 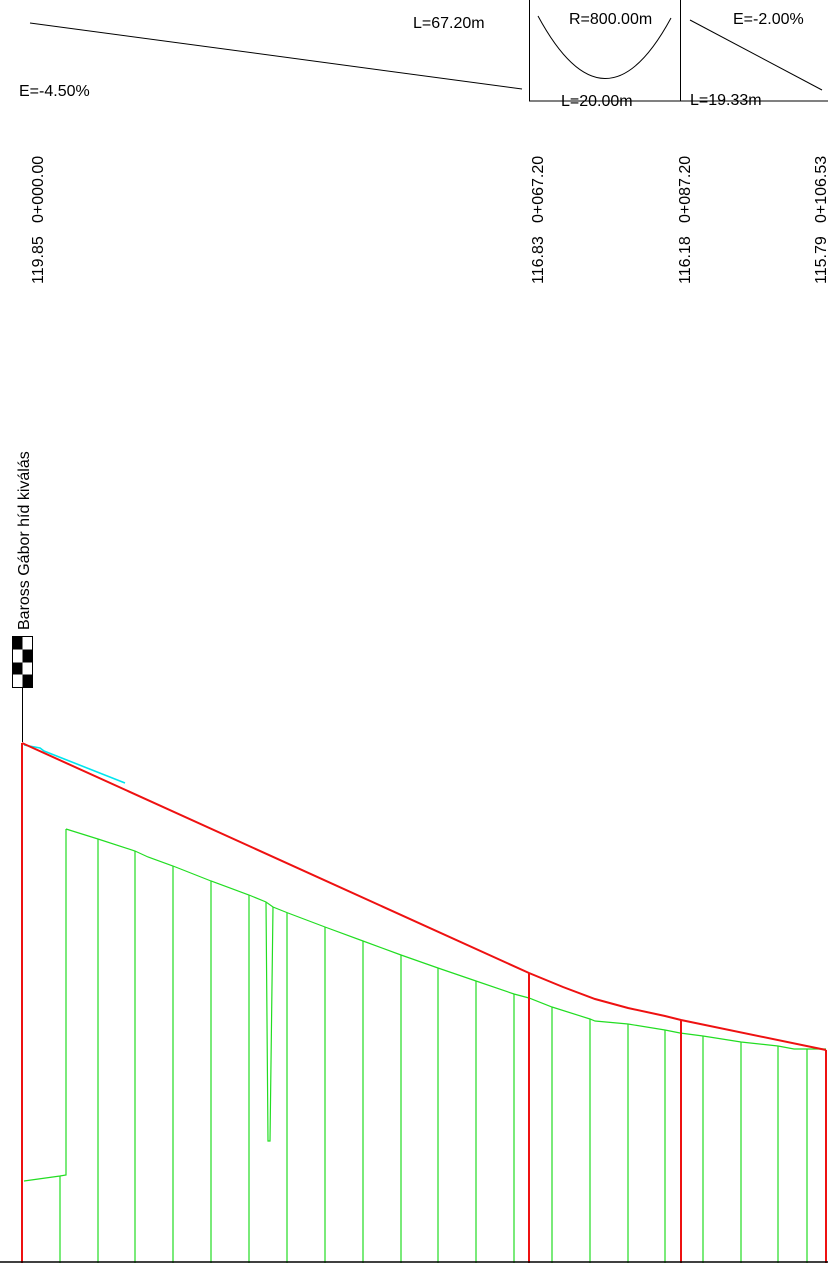 I want to click on length-label: L=67.20m, so click(x=449, y=23).